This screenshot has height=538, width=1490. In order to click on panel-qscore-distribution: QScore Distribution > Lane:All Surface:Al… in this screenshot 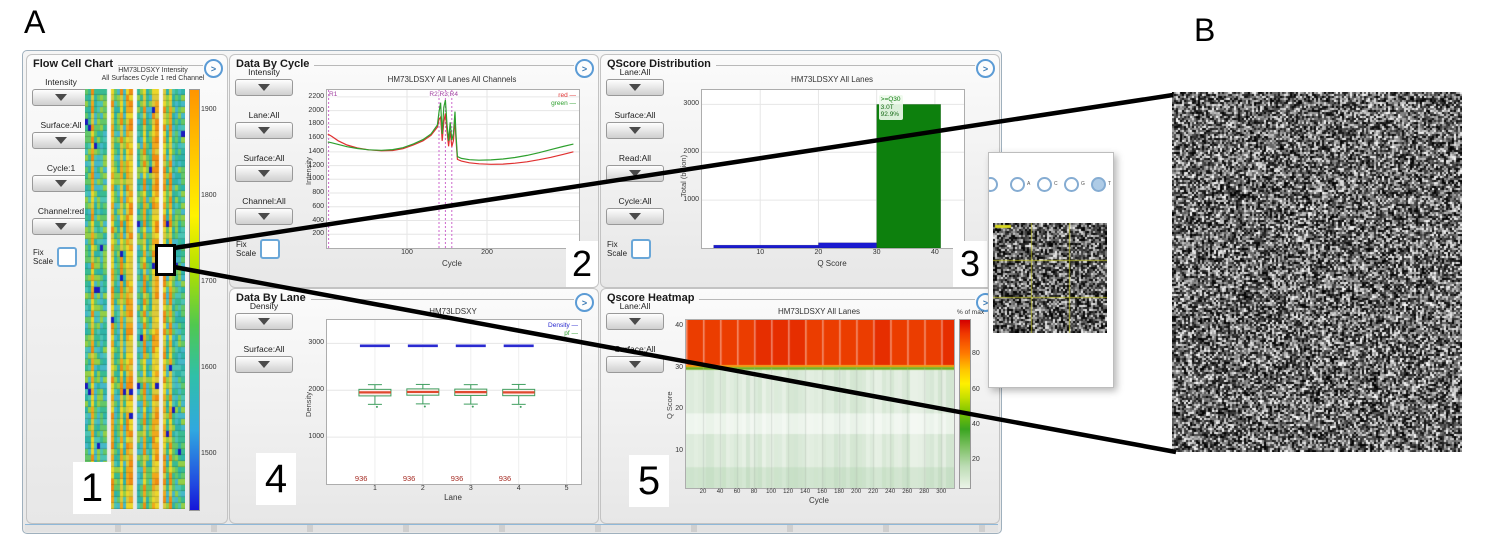, I will do `click(800, 171)`.